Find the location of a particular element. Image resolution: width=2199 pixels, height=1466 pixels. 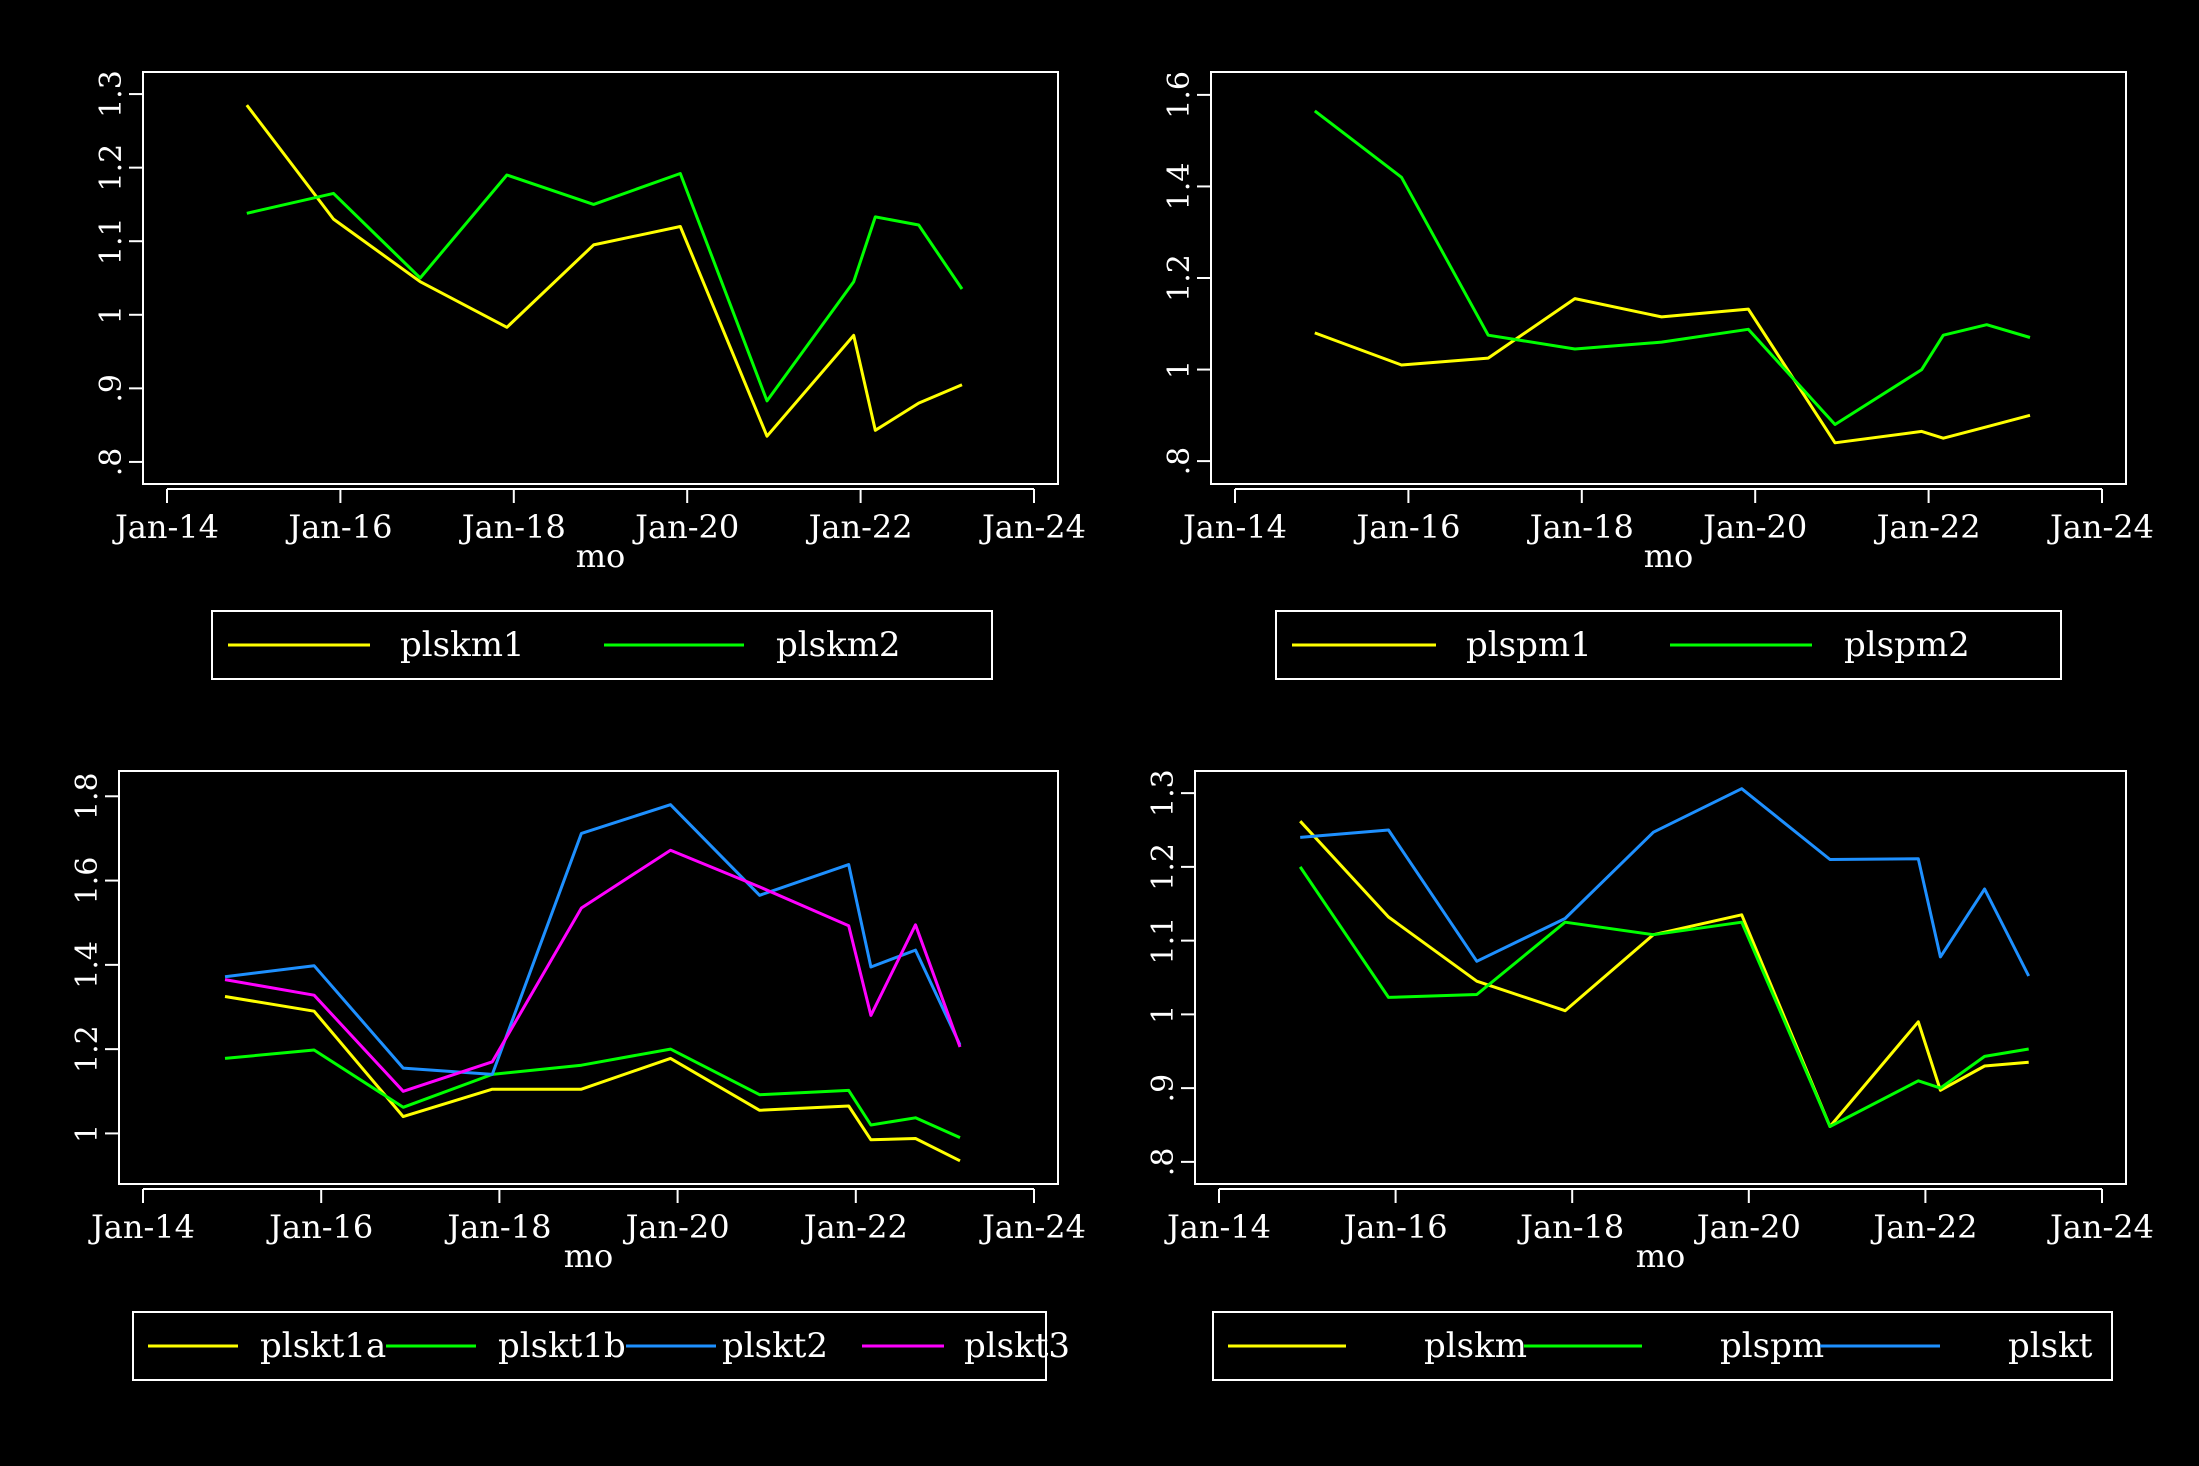

series-line-plskm is located at coordinates (1664, 974).